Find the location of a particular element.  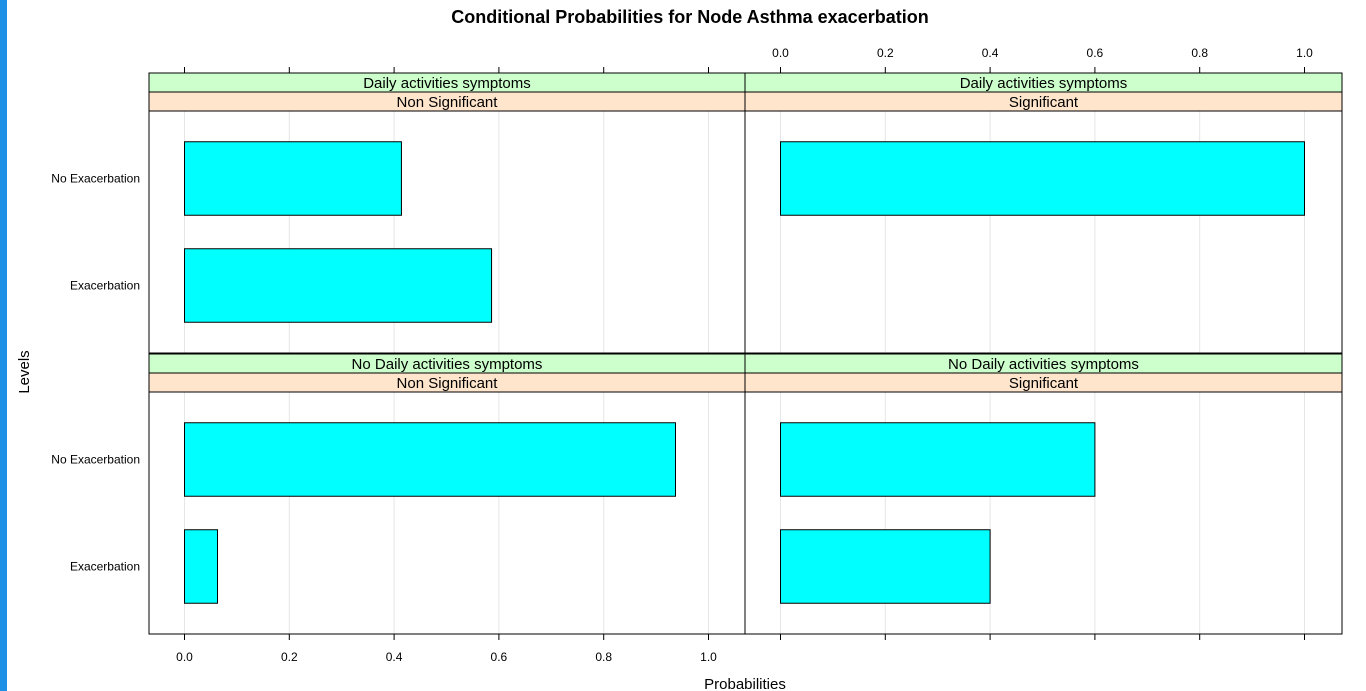

window-edge is located at coordinates (3, 345).